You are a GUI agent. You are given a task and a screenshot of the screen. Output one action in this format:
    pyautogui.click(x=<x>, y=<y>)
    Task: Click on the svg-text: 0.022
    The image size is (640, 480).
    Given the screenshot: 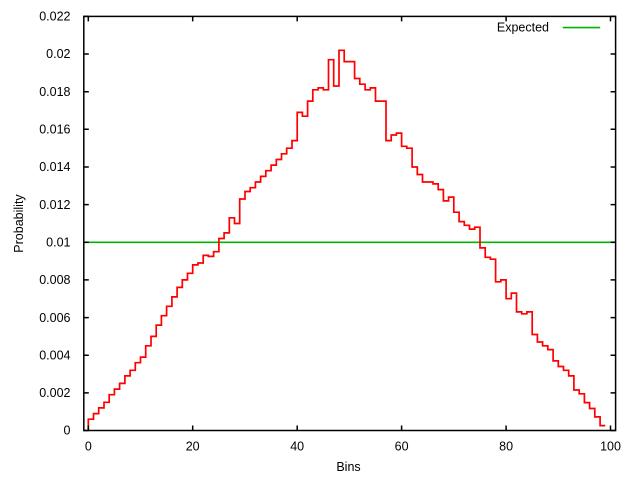 What is the action you would take?
    pyautogui.click(x=54, y=17)
    